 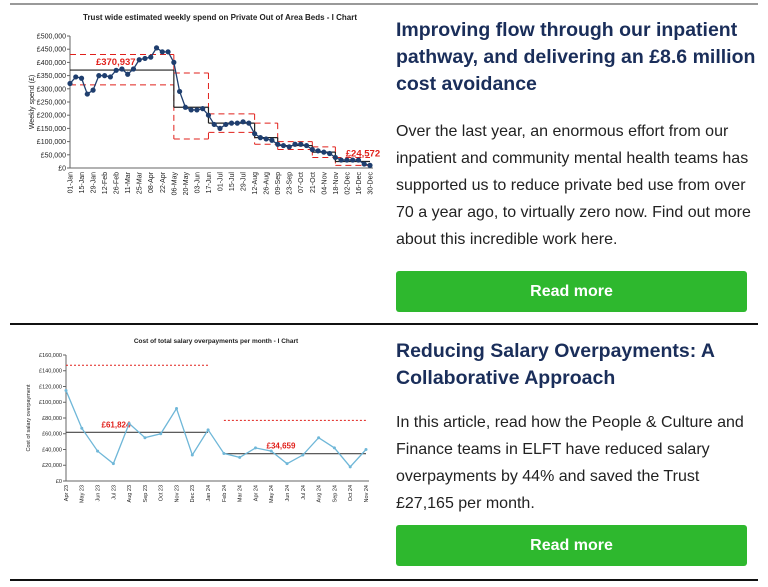 What do you see at coordinates (320, 493) in the screenshot?
I see `x-tick-label: Aug 24` at bounding box center [320, 493].